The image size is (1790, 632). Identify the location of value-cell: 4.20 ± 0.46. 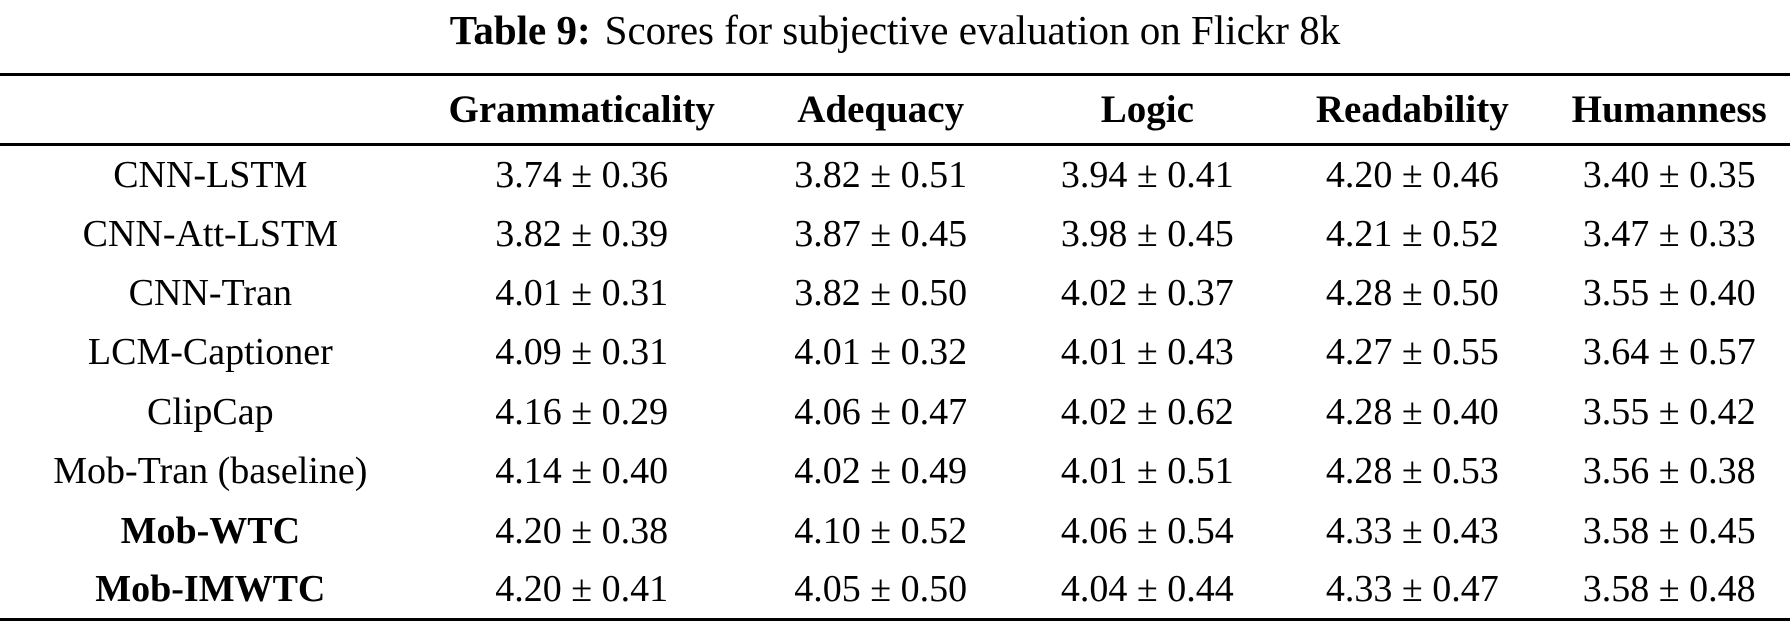
(1412, 174).